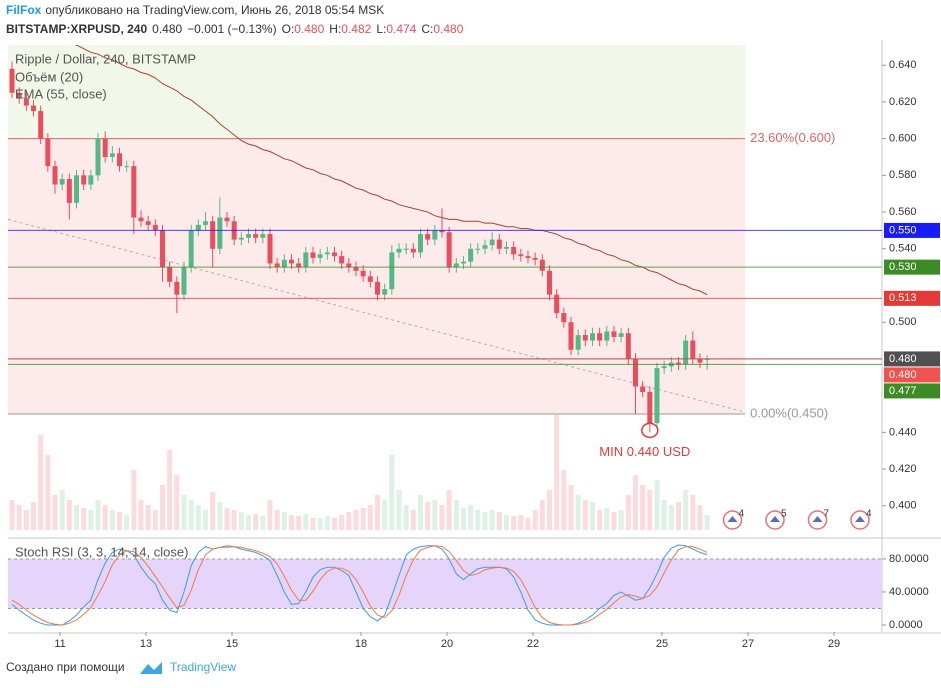  I want to click on price-label: 0.477, so click(903, 391).